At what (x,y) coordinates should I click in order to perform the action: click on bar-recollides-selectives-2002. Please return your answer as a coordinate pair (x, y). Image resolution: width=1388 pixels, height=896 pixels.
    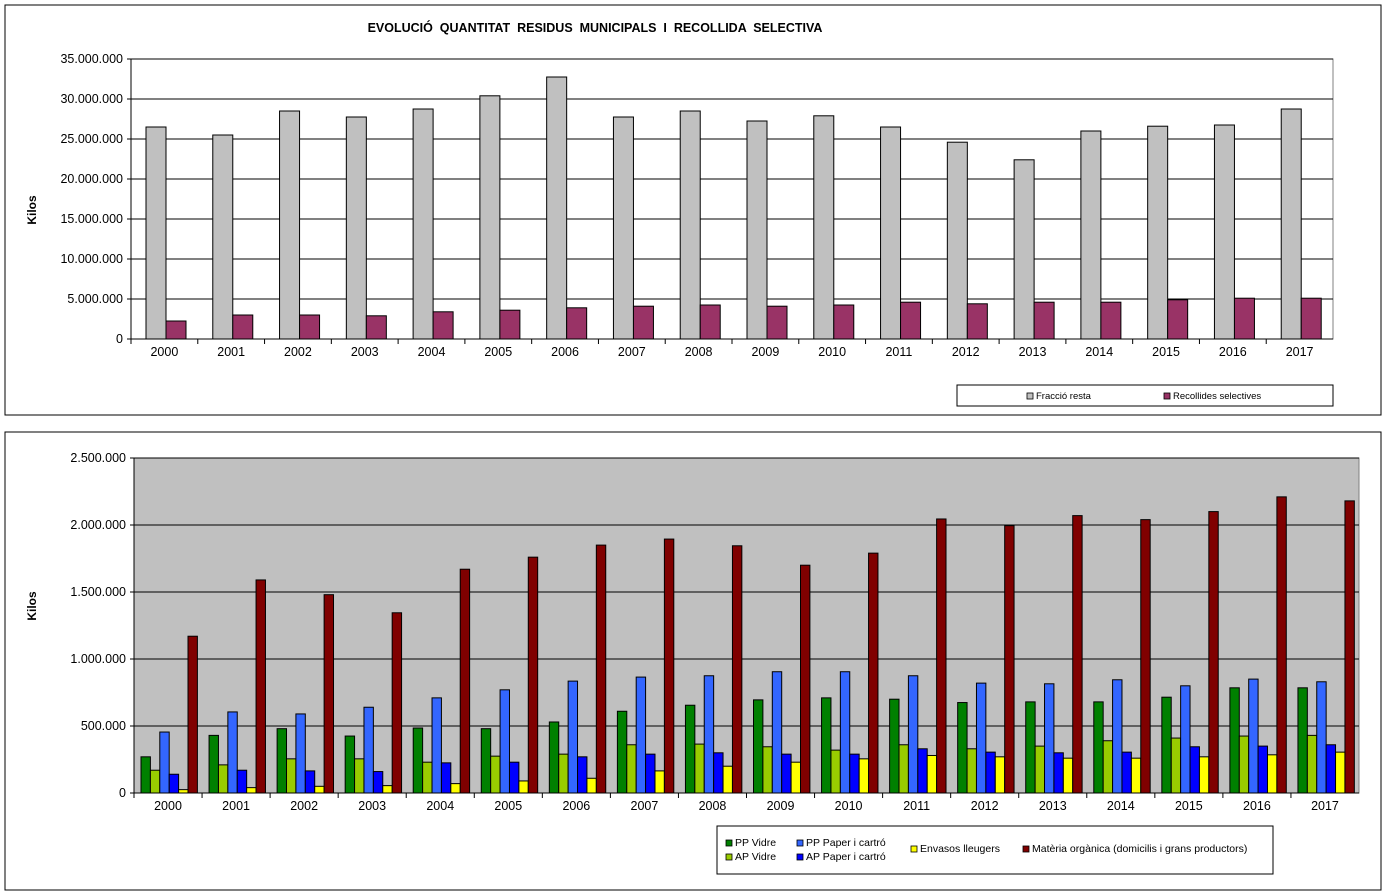
    Looking at the image, I should click on (310, 327).